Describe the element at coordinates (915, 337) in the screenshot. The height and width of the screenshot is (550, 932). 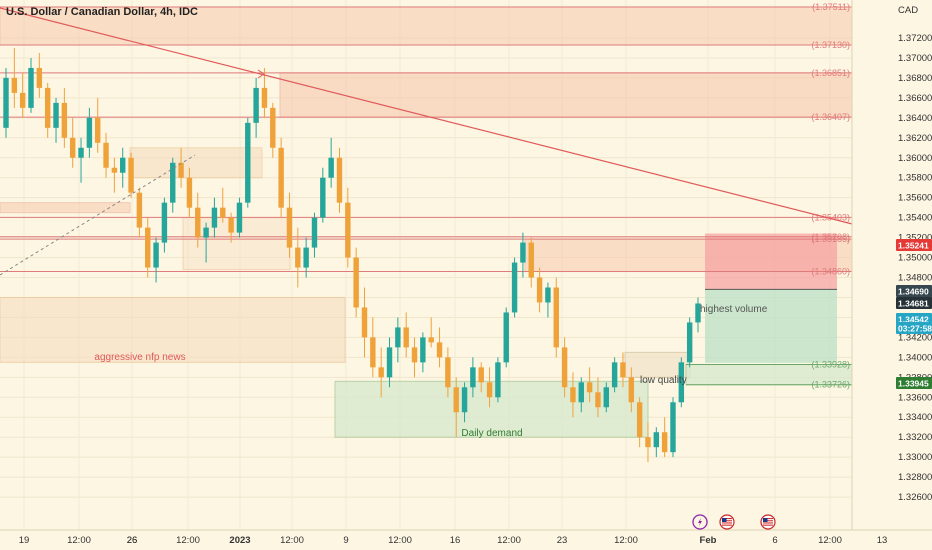
I see `price-tick: 1.34200` at that location.